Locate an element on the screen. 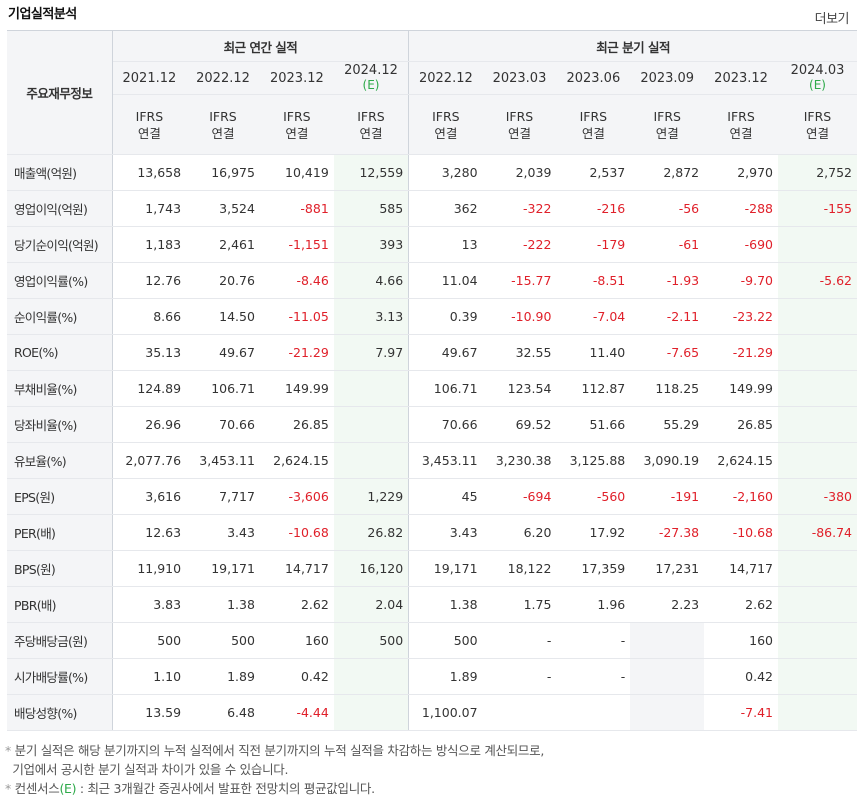 This screenshot has width=861, height=802. table-cell: -380 is located at coordinates (817, 496).